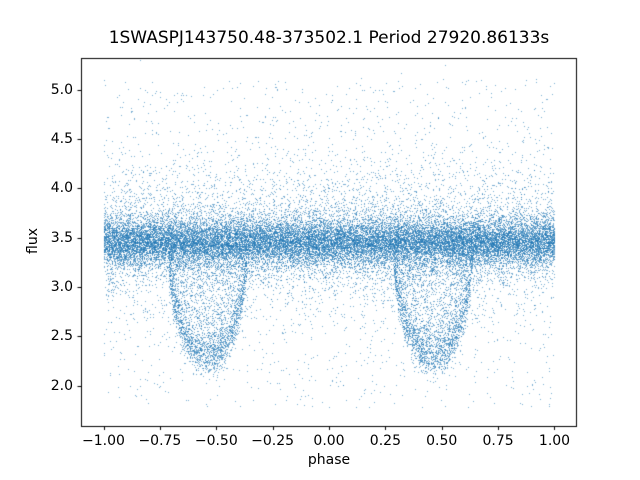  I want to click on x-tick-label: 0.25, so click(385, 441).